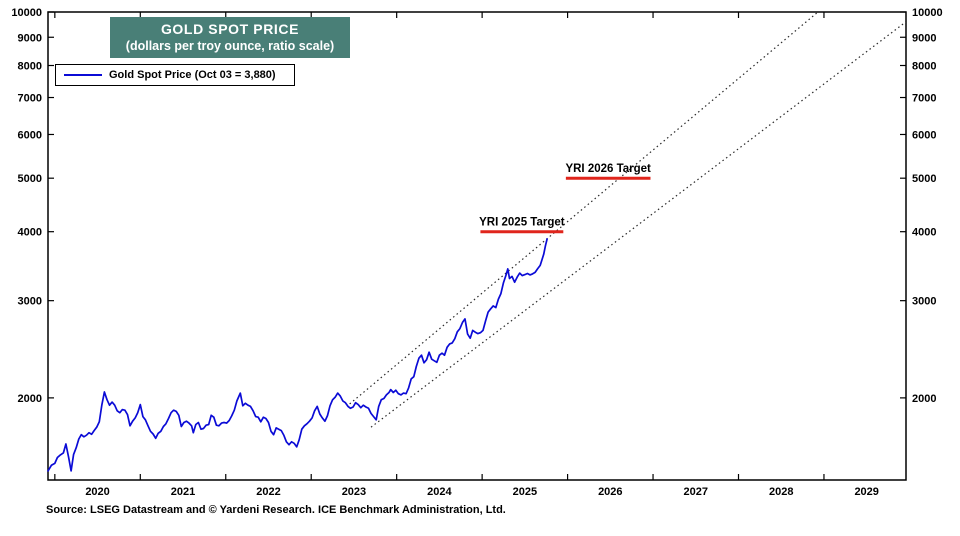 The image size is (960, 536). What do you see at coordinates (30, 38) in the screenshot?
I see `y-axis-label-left: 9000` at bounding box center [30, 38].